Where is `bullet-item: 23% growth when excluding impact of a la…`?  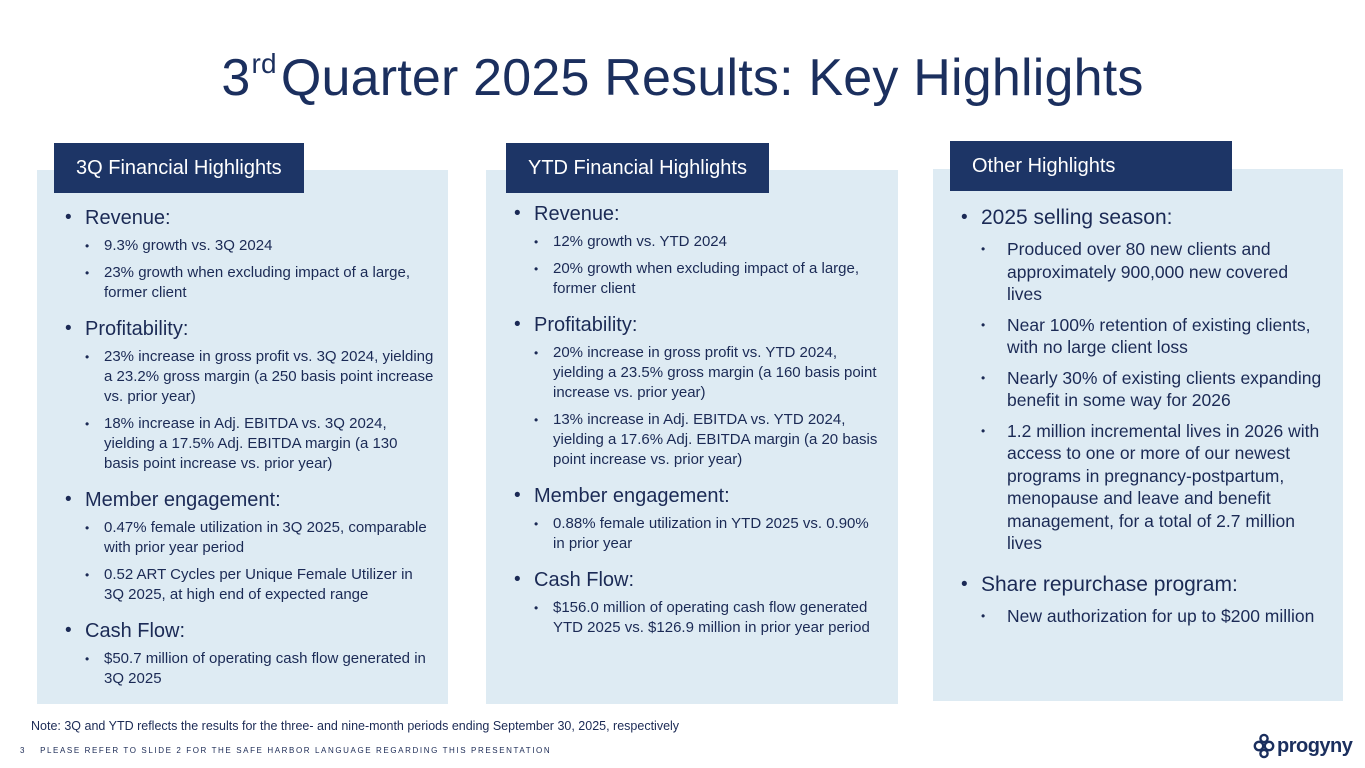 bullet-item: 23% growth when excluding impact of a la… is located at coordinates (259, 283).